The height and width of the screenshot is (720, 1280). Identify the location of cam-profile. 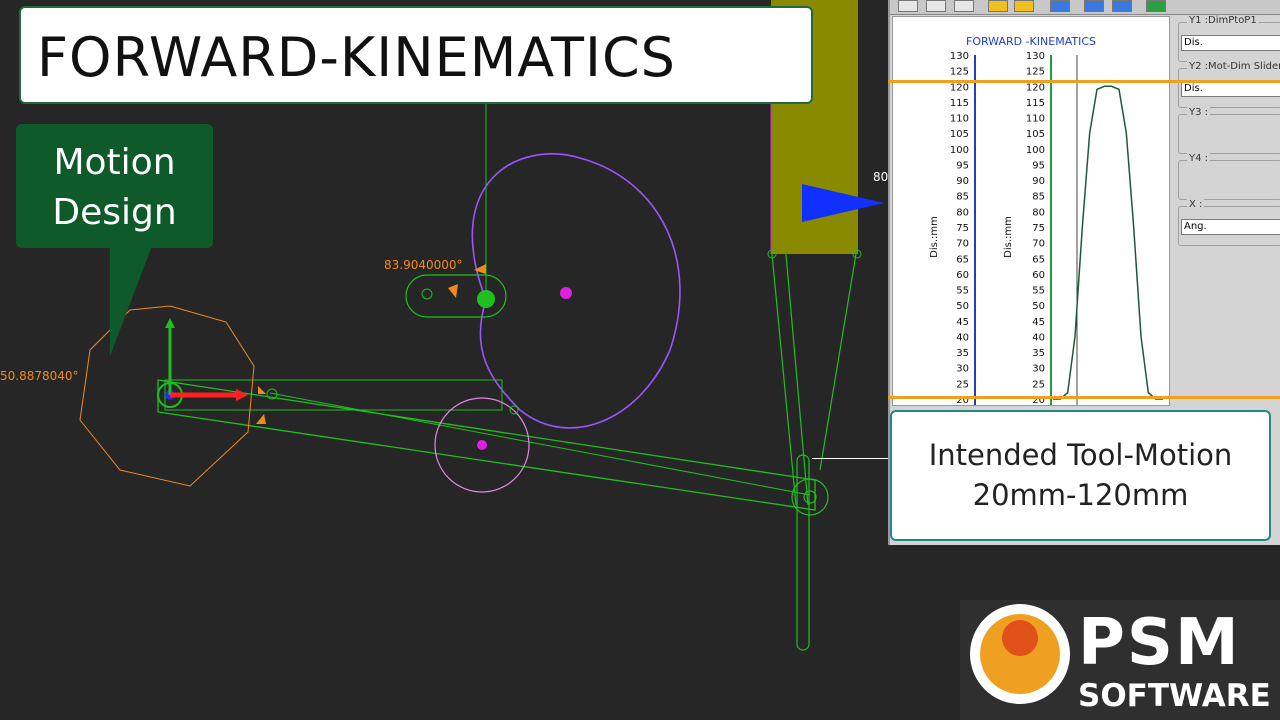
(576, 291).